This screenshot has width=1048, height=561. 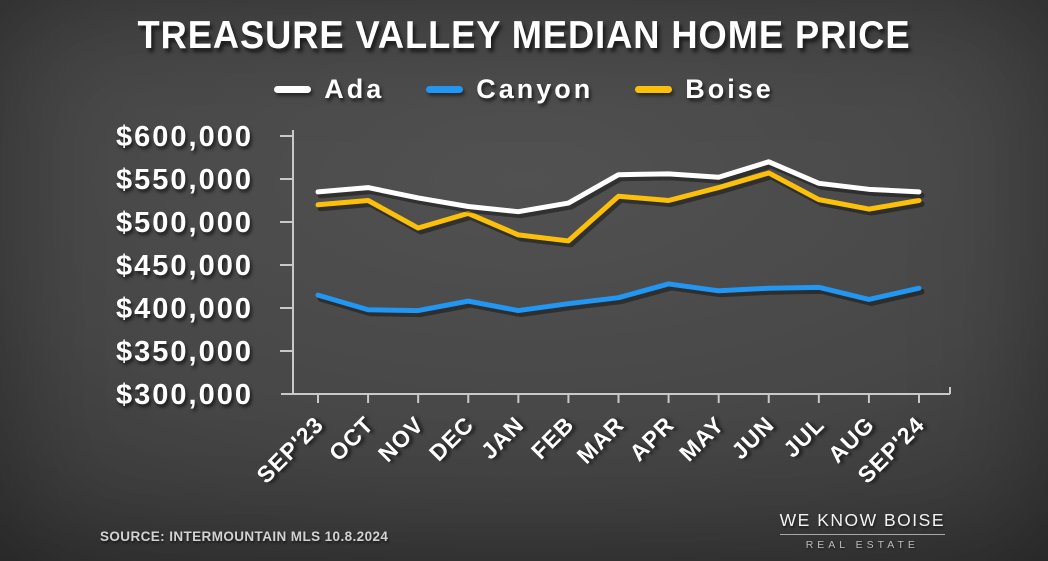 I want to click on boise-line-shadow, so click(x=621, y=210).